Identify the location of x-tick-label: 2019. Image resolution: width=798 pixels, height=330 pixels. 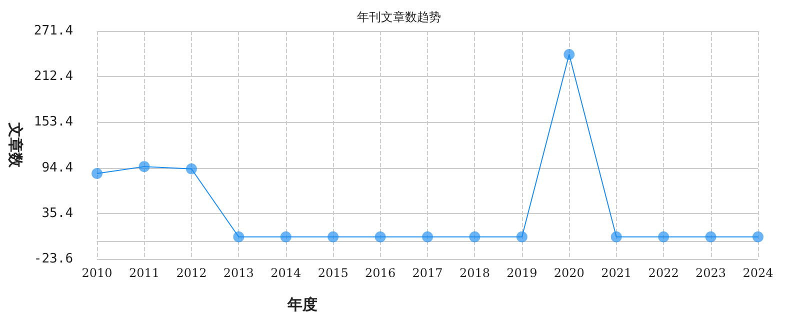
(522, 273).